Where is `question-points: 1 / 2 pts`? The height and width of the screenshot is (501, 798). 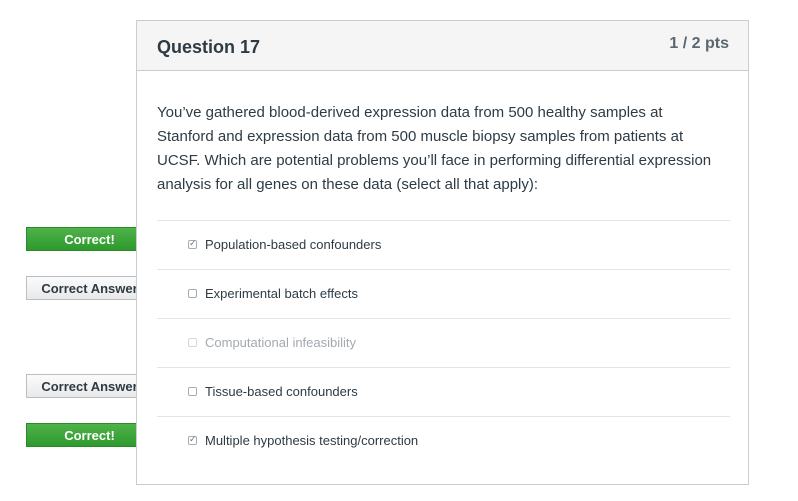 question-points: 1 / 2 pts is located at coordinates (699, 43).